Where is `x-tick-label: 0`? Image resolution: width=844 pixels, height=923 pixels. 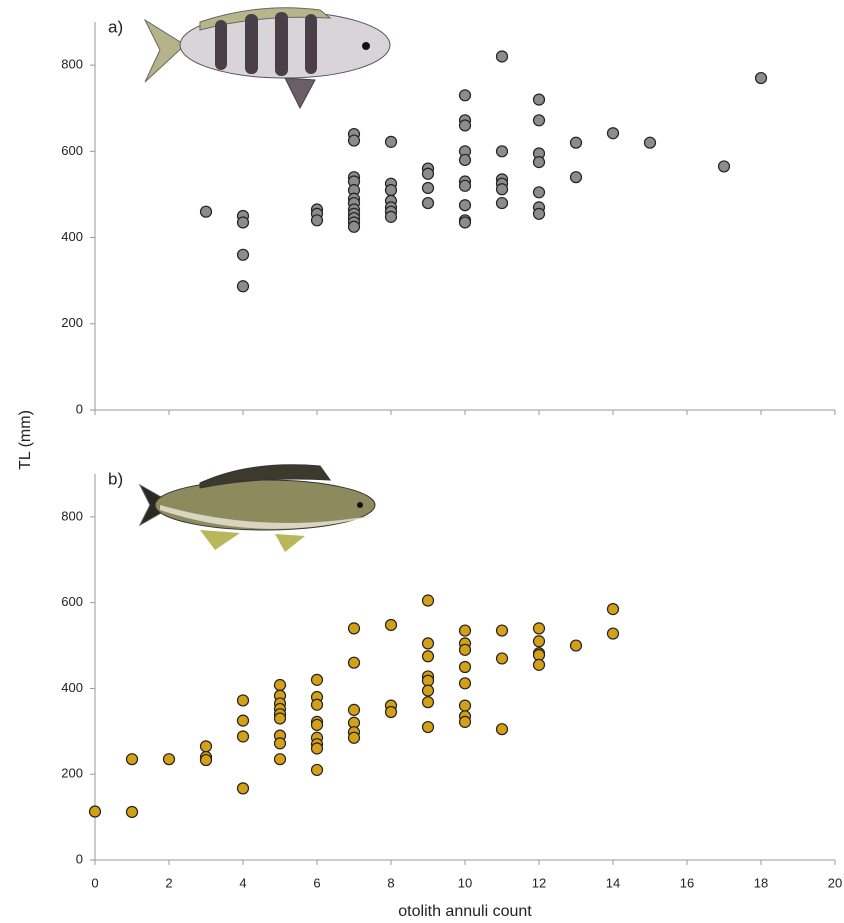 x-tick-label: 0 is located at coordinates (94, 882).